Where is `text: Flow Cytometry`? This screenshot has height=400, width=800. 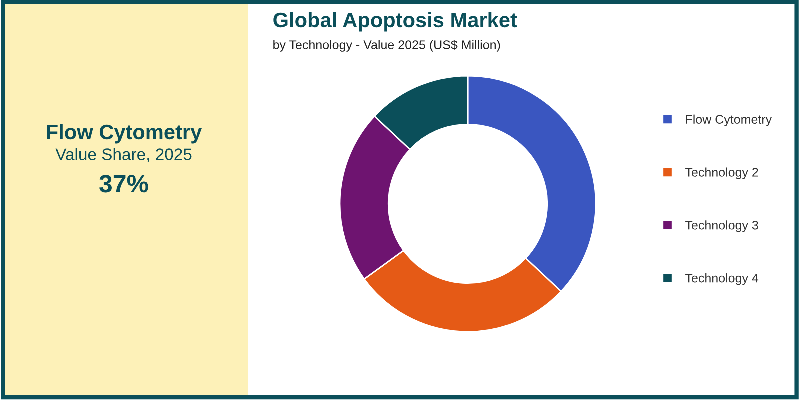 text: Flow Cytometry is located at coordinates (124, 134).